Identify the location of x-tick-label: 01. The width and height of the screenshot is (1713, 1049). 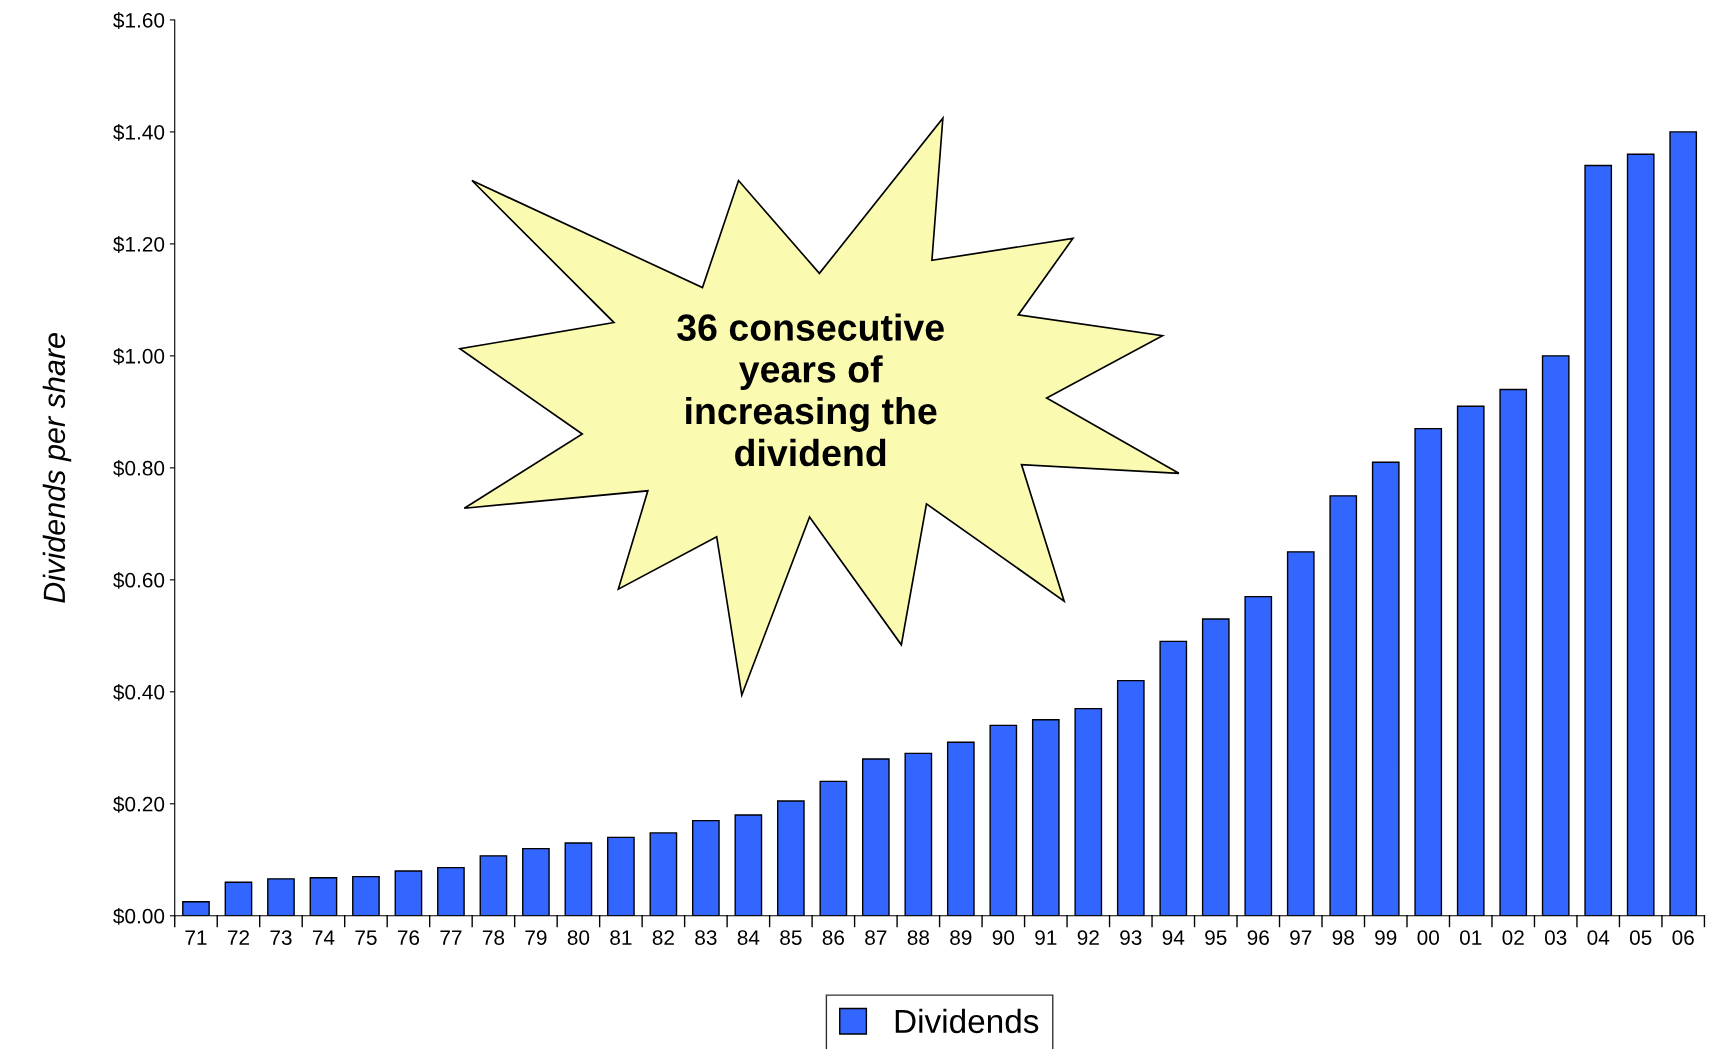
(1470, 937).